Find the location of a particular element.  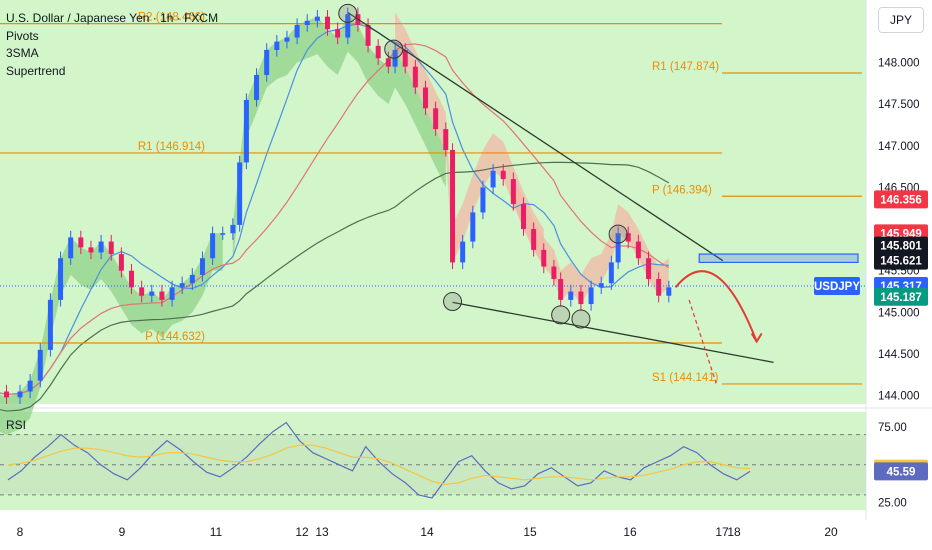

symbol-tag is located at coordinates (837, 285).